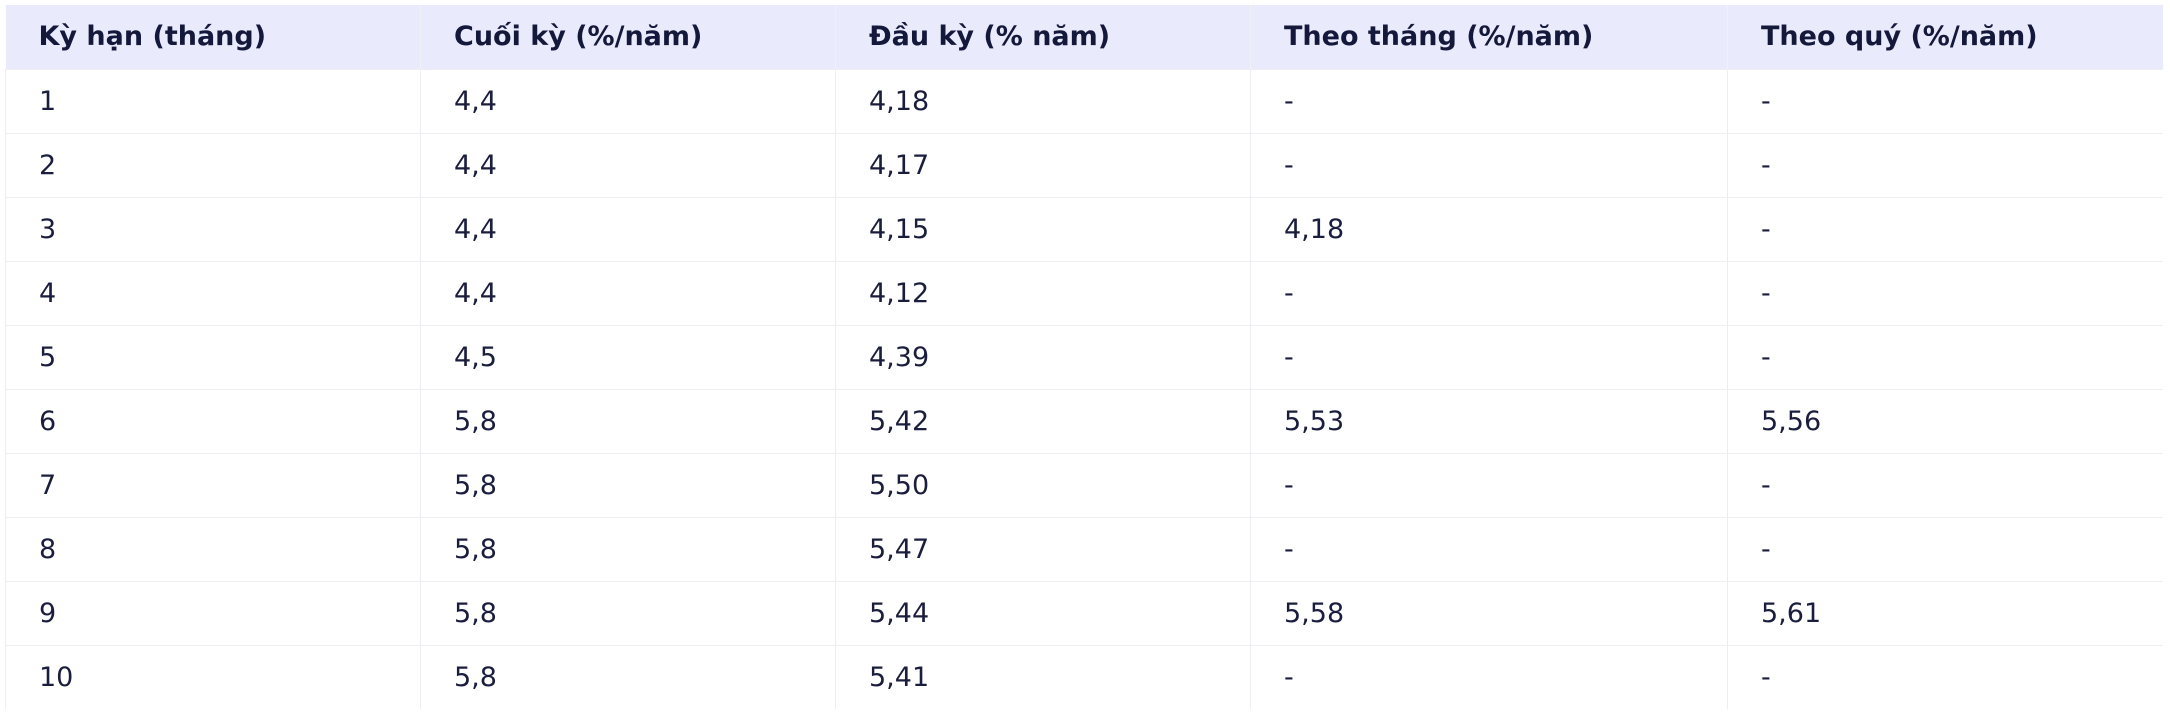  I want to click on monthly-rate-cell: 4,18, so click(1489, 228).